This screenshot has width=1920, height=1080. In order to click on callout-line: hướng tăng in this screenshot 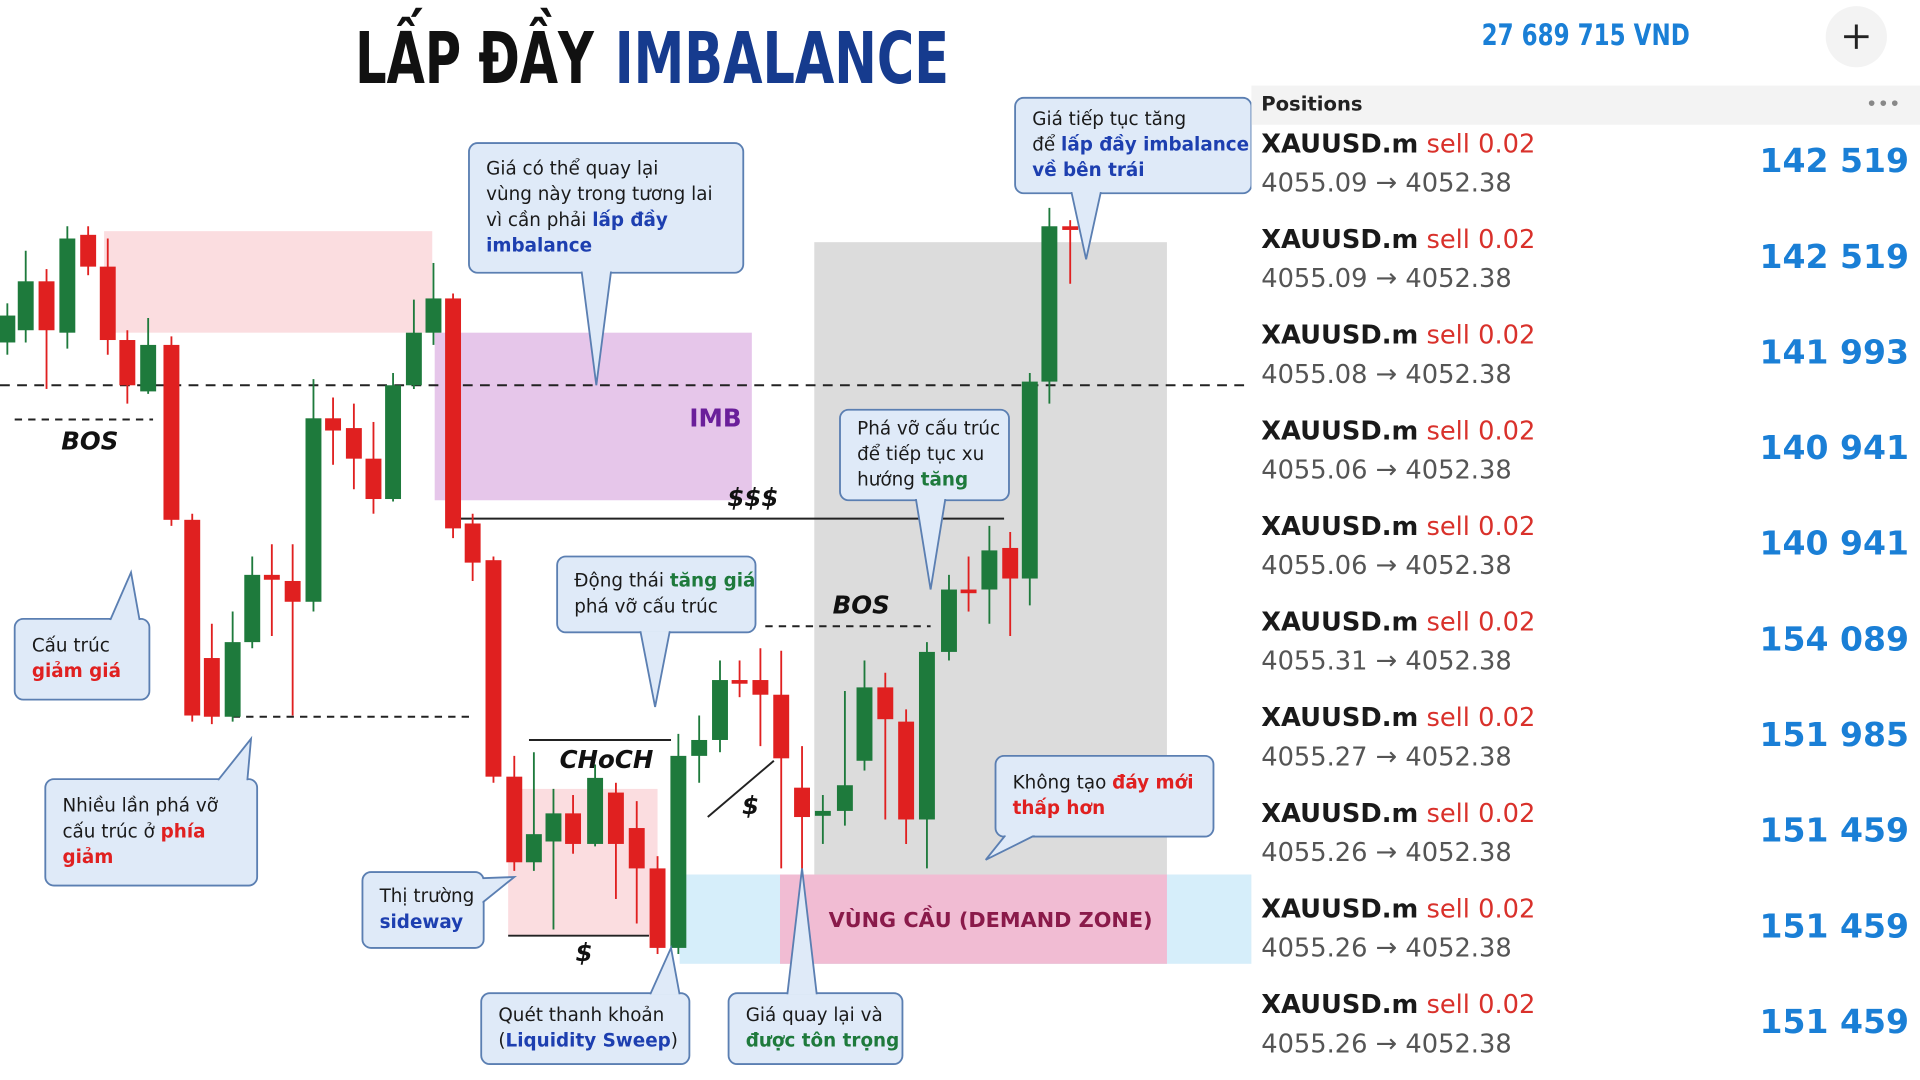, I will do `click(912, 480)`.